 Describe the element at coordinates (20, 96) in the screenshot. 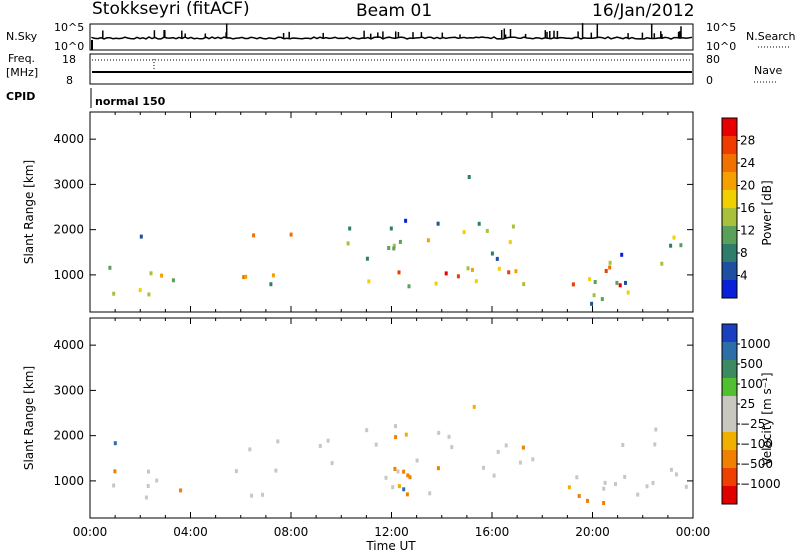

I see `cpid-label: CPID` at that location.